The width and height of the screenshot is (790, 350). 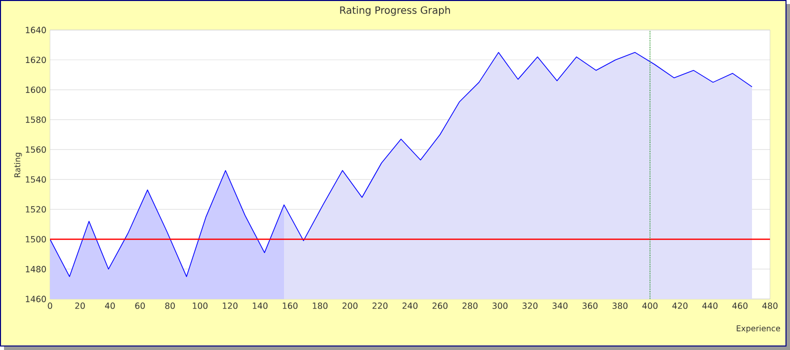 I want to click on x-tick-label: 340, so click(x=560, y=305).